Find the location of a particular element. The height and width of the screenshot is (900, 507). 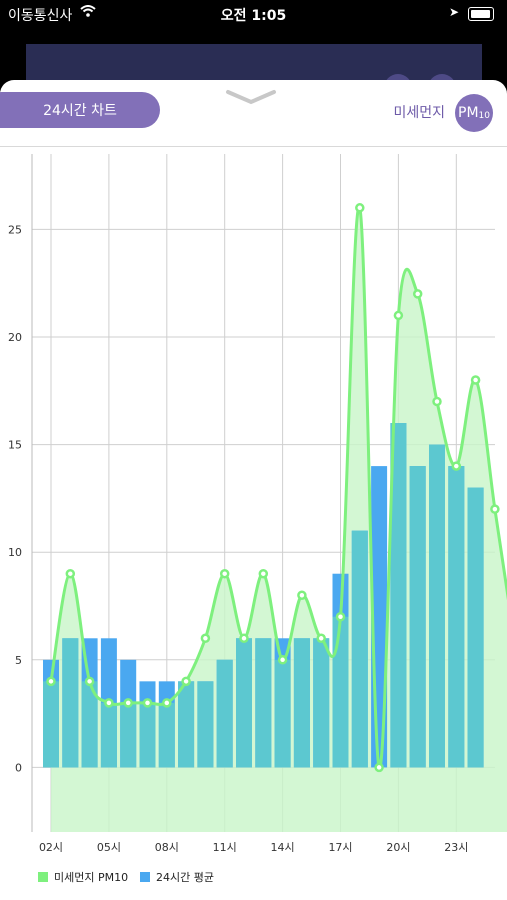

wifi-icon is located at coordinates (88, 13).